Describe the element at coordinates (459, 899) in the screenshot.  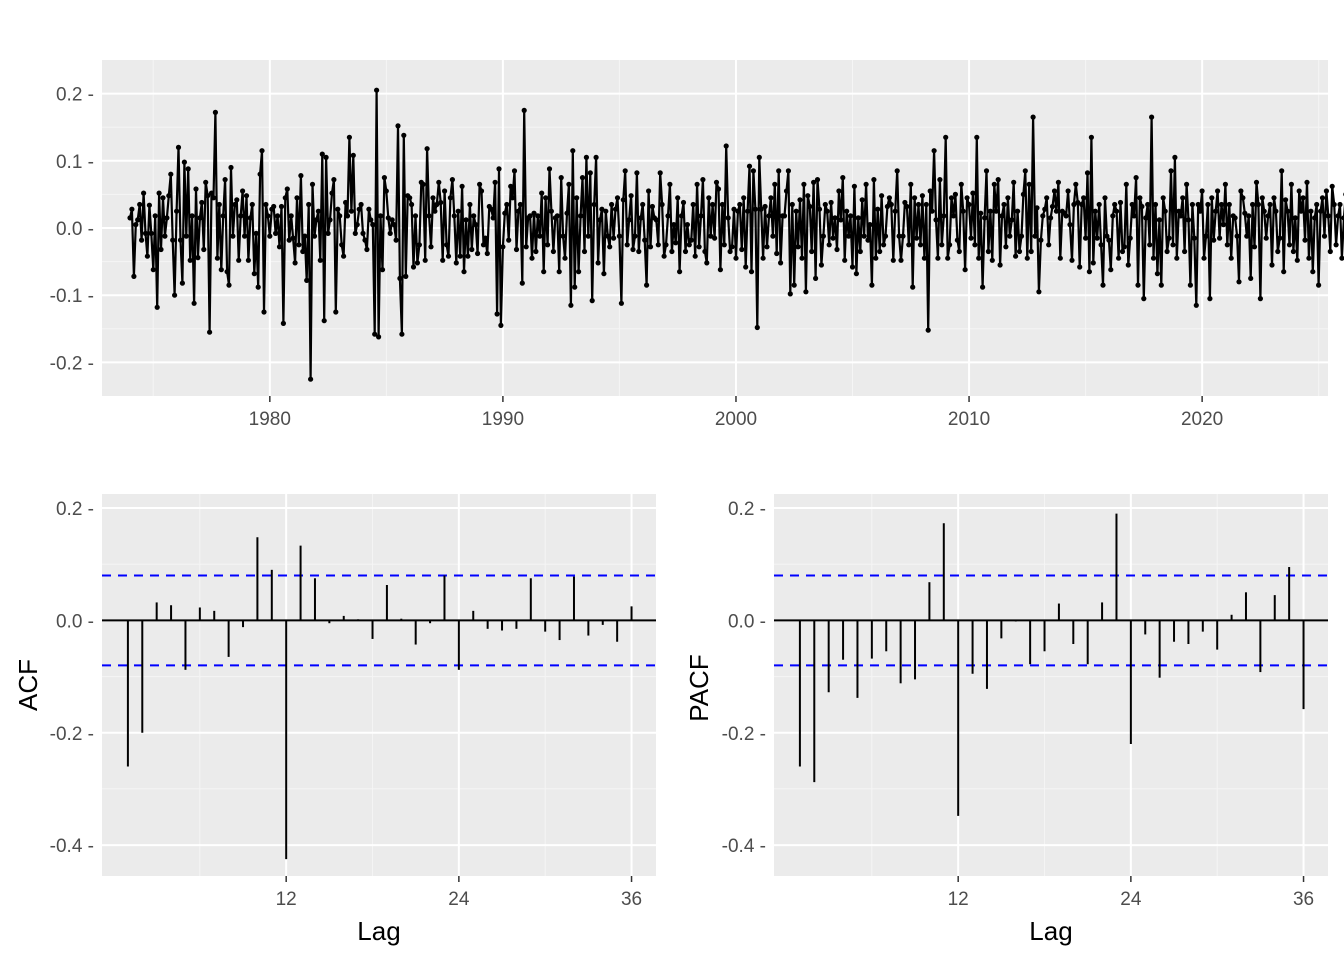
I see `x-tick-label: 24` at that location.